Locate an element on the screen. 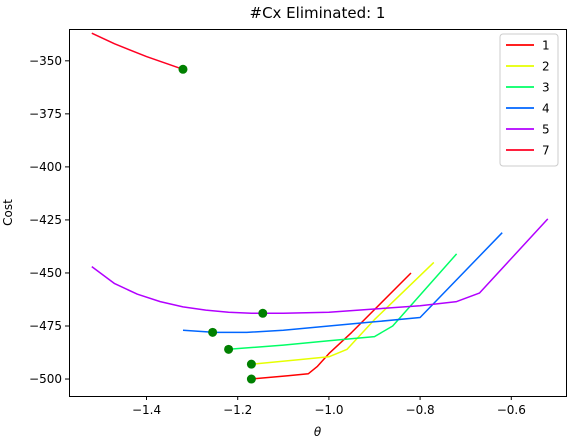  legend-box is located at coordinates (529, 100).